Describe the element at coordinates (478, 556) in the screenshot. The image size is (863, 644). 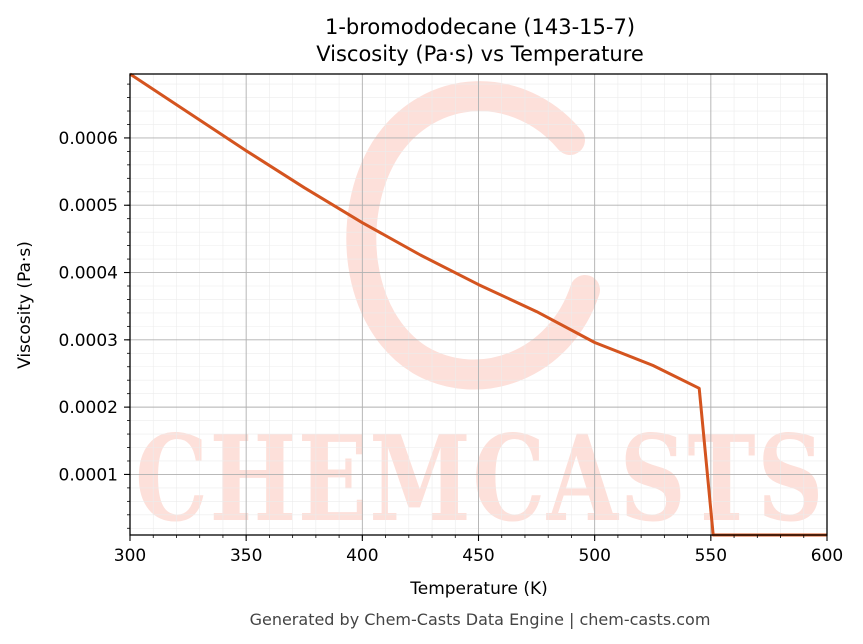
I see `x-tick-label: 450` at that location.